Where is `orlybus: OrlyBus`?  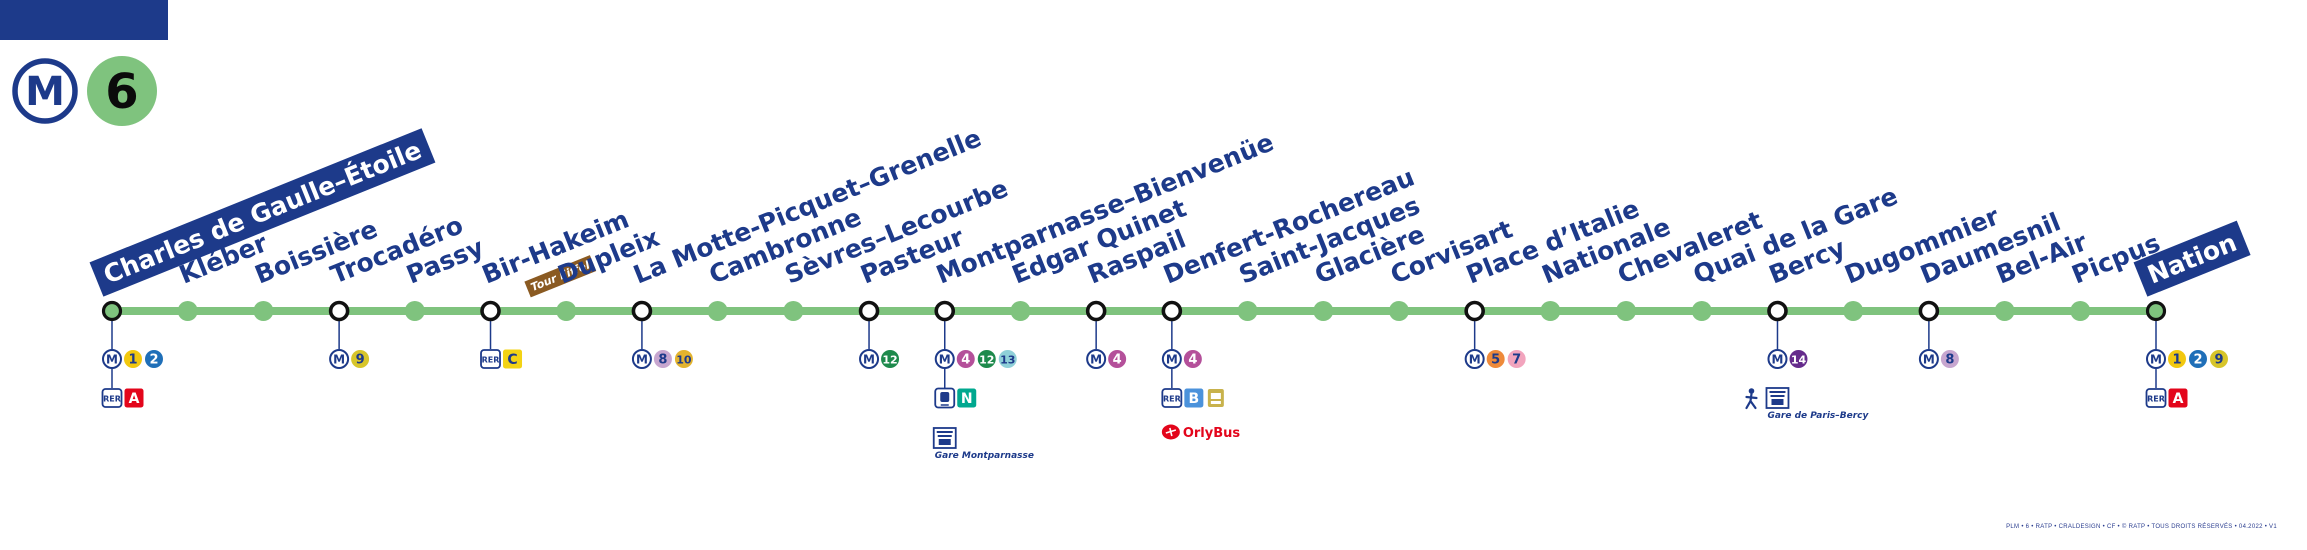
orlybus: OrlyBus is located at coordinates (1200, 432).